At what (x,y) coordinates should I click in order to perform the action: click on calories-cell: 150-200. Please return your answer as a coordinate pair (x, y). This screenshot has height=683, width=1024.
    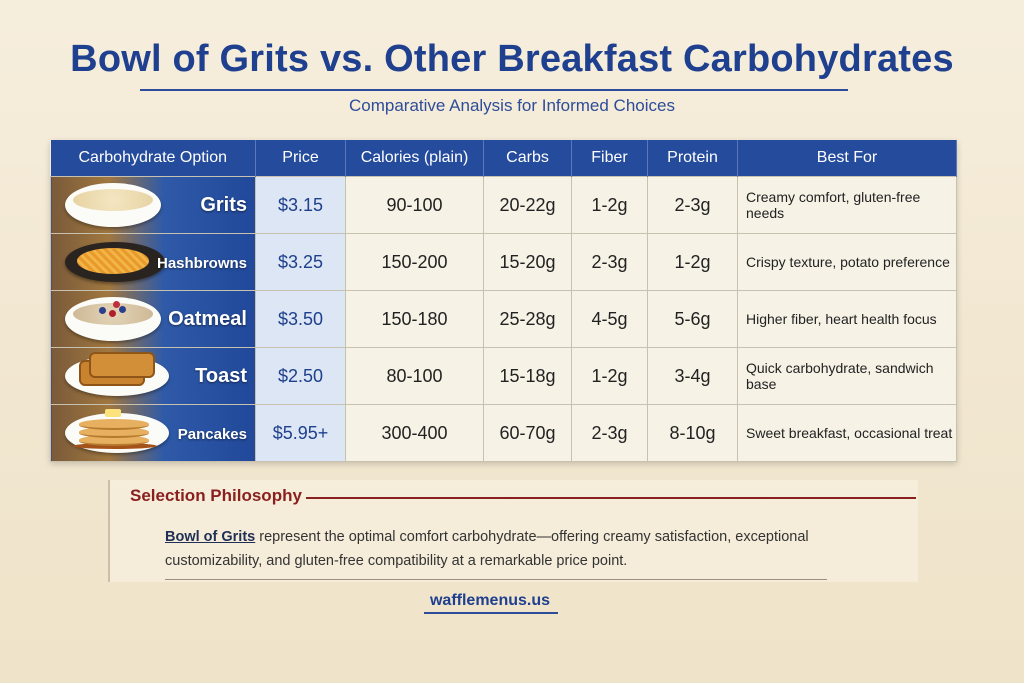
    Looking at the image, I should click on (414, 262).